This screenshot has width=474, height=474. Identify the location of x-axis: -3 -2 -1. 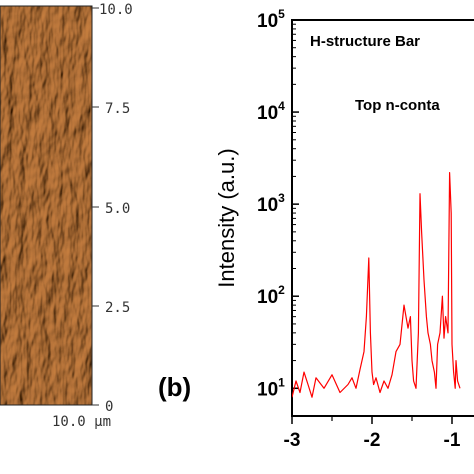
(372, 433).